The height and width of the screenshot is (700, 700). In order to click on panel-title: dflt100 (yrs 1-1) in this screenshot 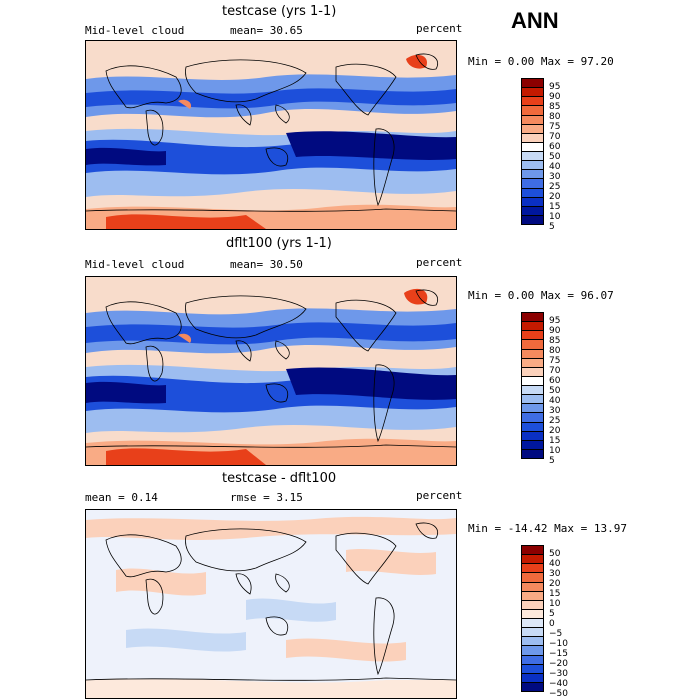, I will do `click(279, 243)`.